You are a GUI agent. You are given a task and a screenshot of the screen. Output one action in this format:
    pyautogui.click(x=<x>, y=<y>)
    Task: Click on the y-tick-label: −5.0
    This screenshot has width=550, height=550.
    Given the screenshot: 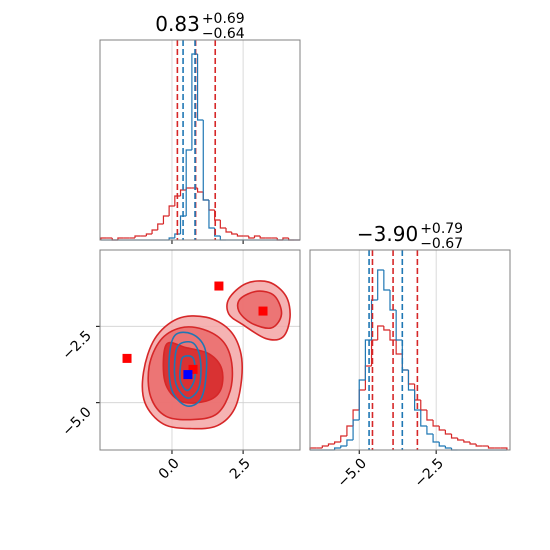 What is the action you would take?
    pyautogui.click(x=76, y=421)
    